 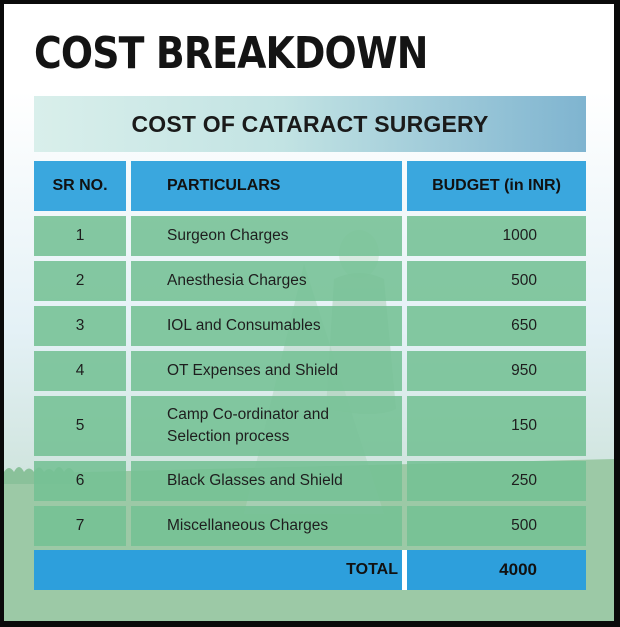 I want to click on column-header-sr-no: SR NO., so click(x=80, y=186).